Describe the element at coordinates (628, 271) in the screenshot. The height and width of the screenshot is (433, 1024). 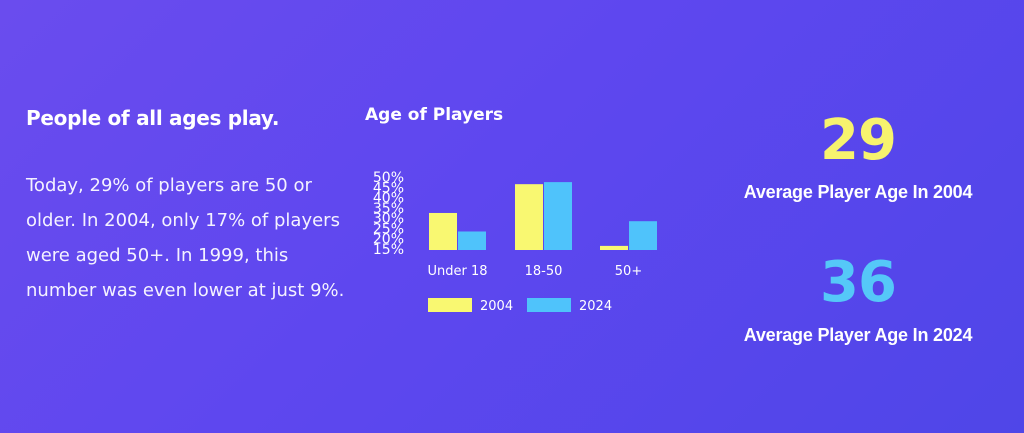
I see `x-tick-label: 50+` at that location.